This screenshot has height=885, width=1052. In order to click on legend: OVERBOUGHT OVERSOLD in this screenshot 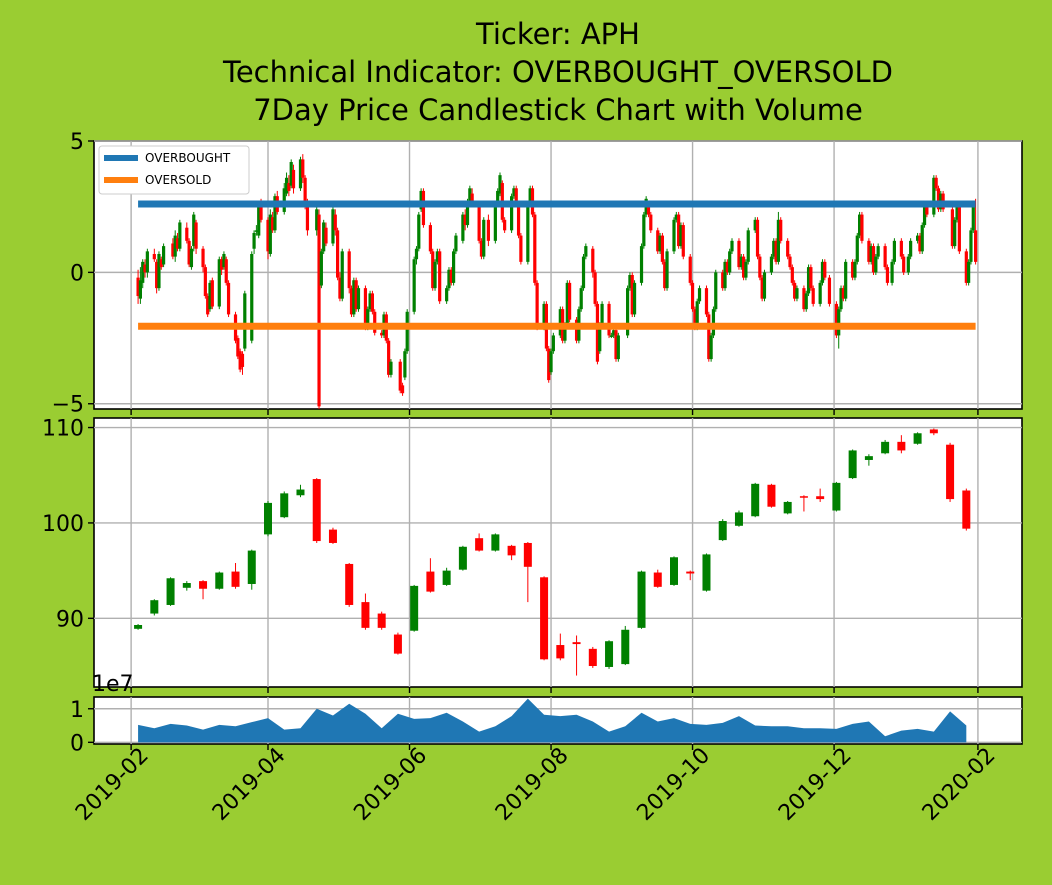, I will do `click(174, 170)`.